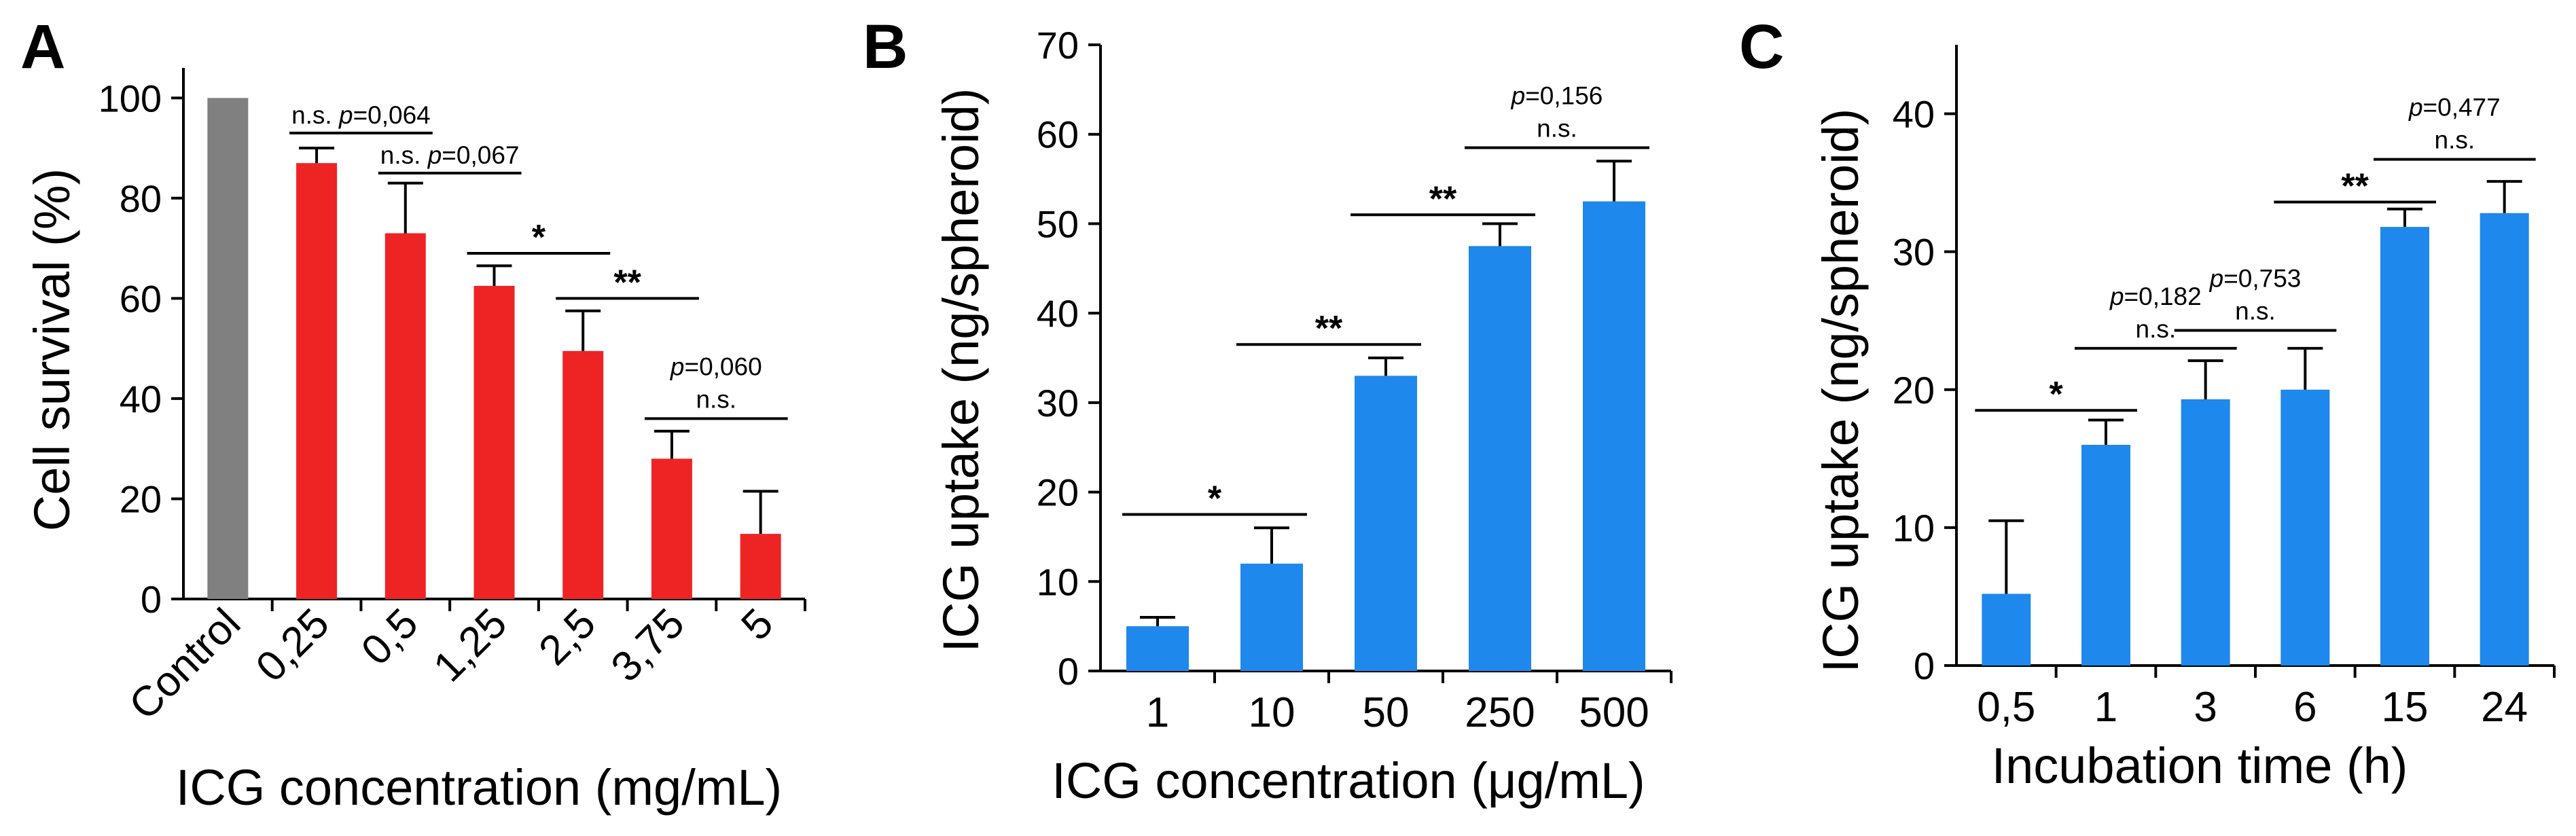 The image size is (2576, 836). I want to click on panel-c-y-tick-label: 10, so click(1914, 528).